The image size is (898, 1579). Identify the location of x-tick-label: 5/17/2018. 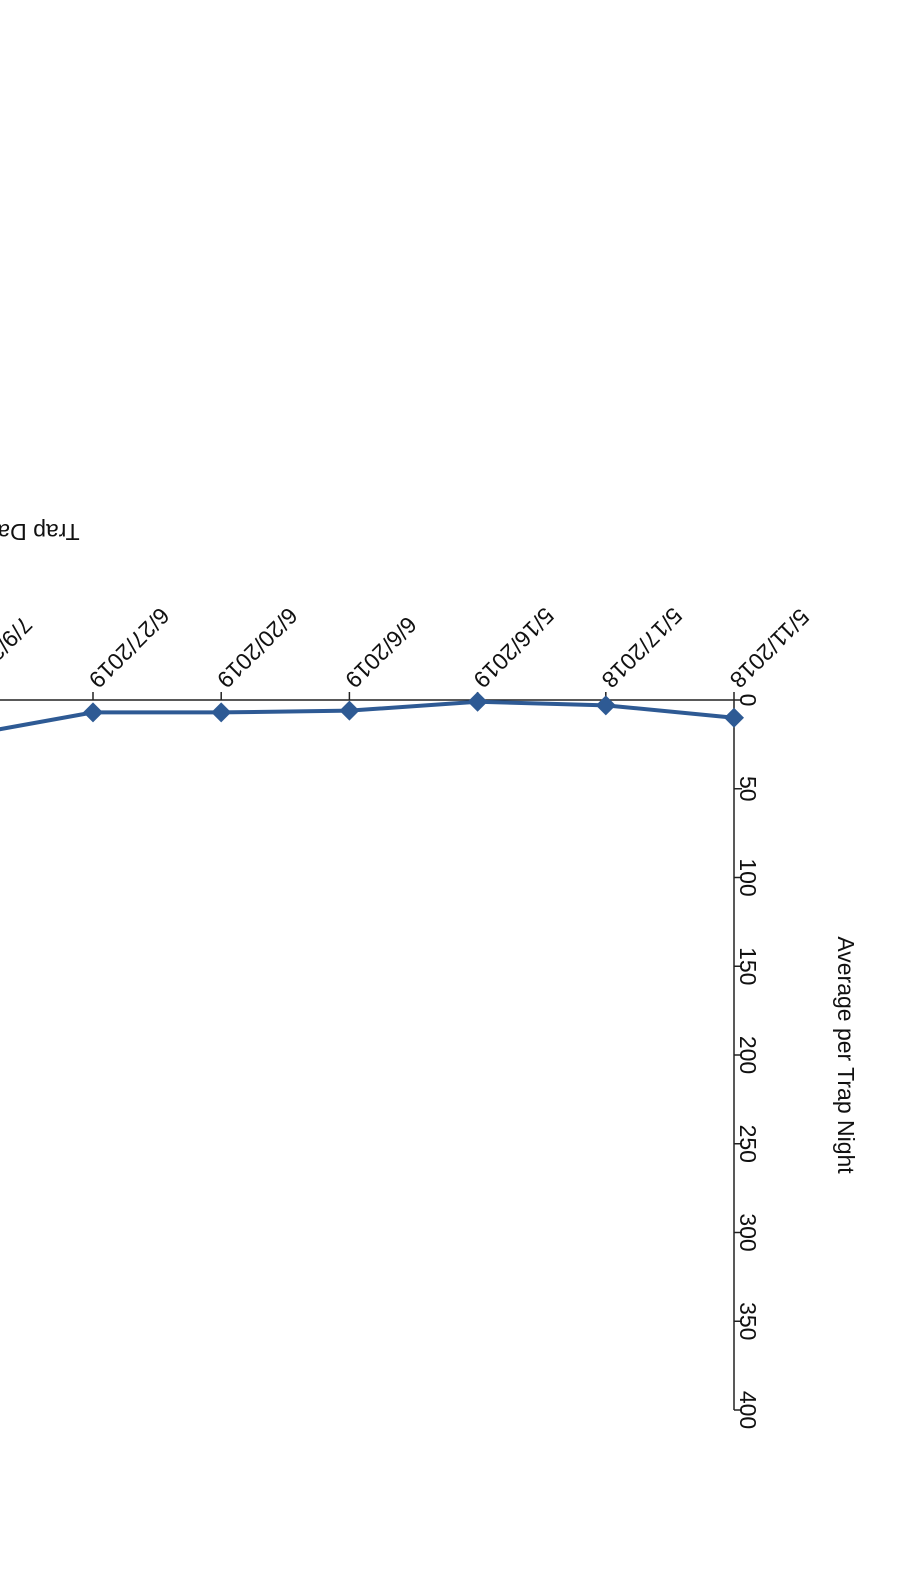
(642, 647).